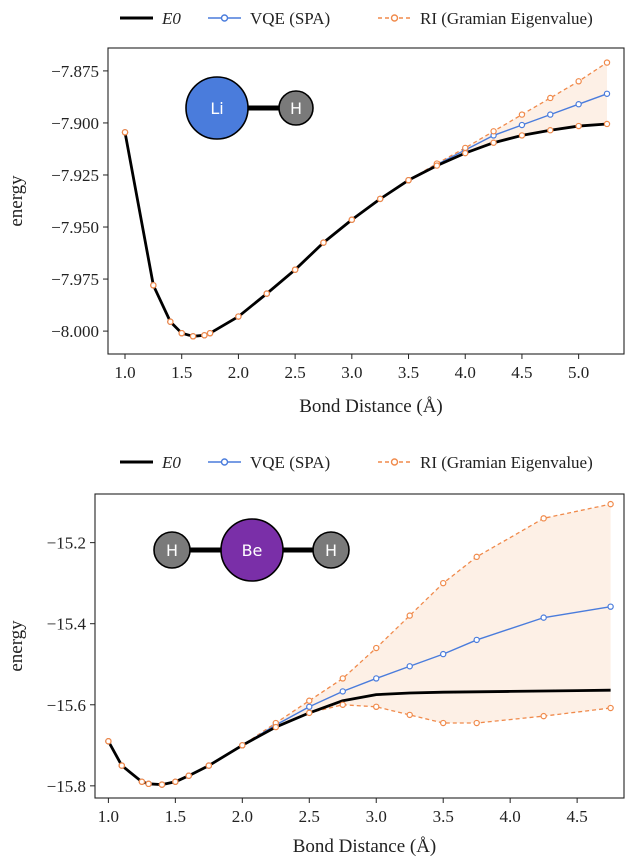 This screenshot has width=636, height=860. I want to click on chart2-xtick-label: 3.5, so click(443, 816).